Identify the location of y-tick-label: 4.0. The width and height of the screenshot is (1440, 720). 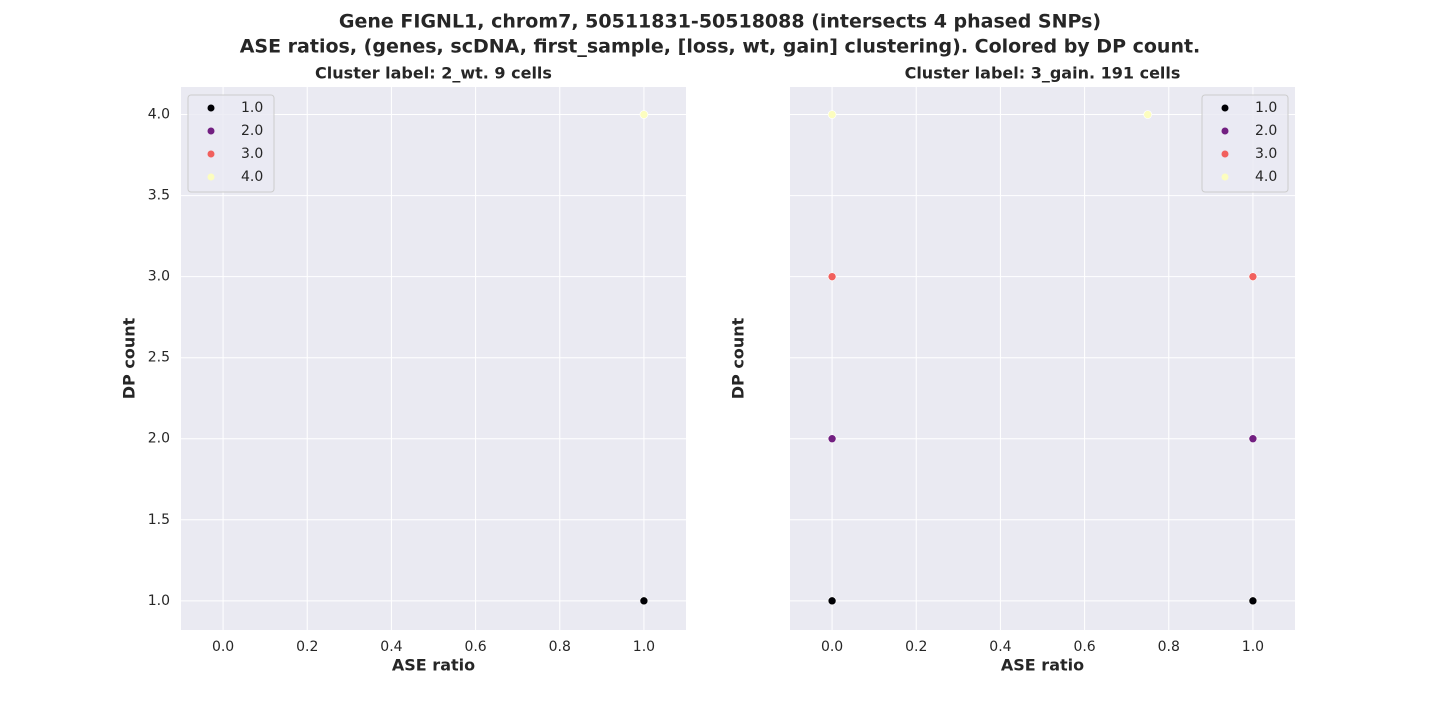
(159, 115).